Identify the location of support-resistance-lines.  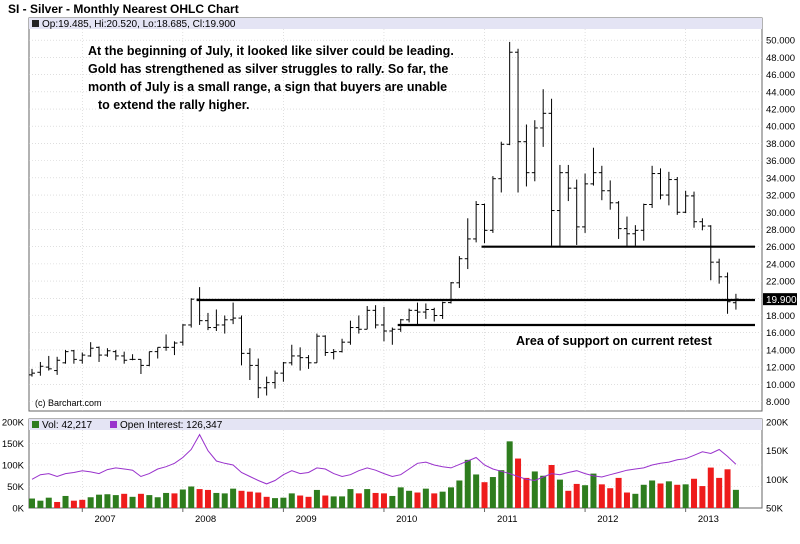
(475, 286).